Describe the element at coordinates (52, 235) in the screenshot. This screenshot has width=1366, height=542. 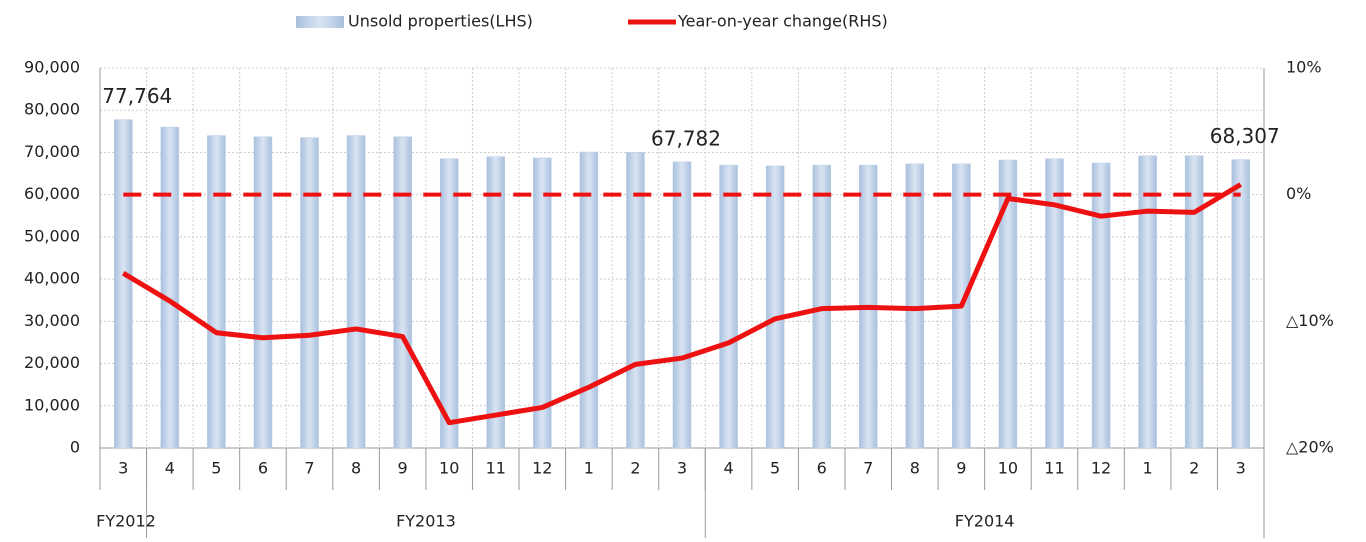
I see `y-tick-label: 50,000` at that location.